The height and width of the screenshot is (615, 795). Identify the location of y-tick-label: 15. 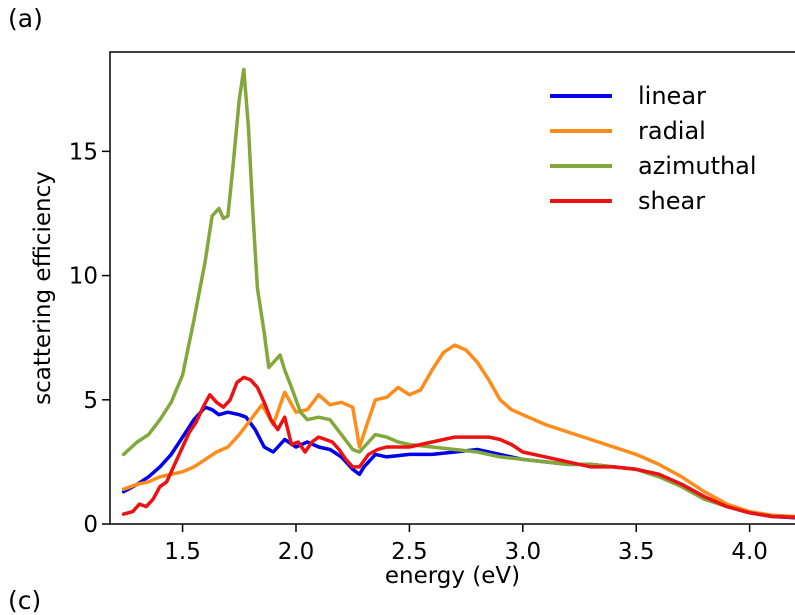
(83, 152).